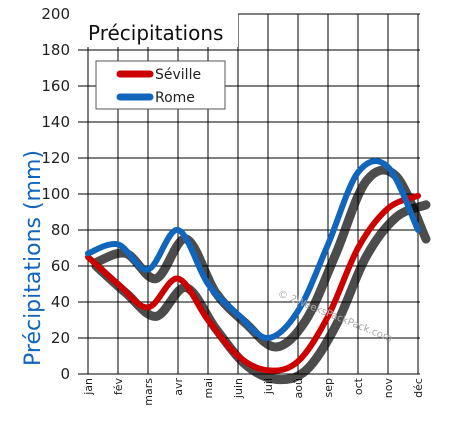 The image size is (452, 428). Describe the element at coordinates (55, 122) in the screenshot. I see `y-tick-label: 140` at that location.